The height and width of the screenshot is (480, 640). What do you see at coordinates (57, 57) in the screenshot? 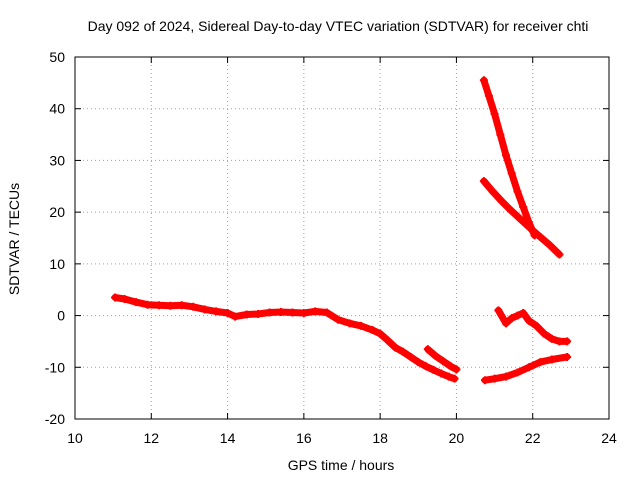
I see `y-tick-label: 50` at bounding box center [57, 57].